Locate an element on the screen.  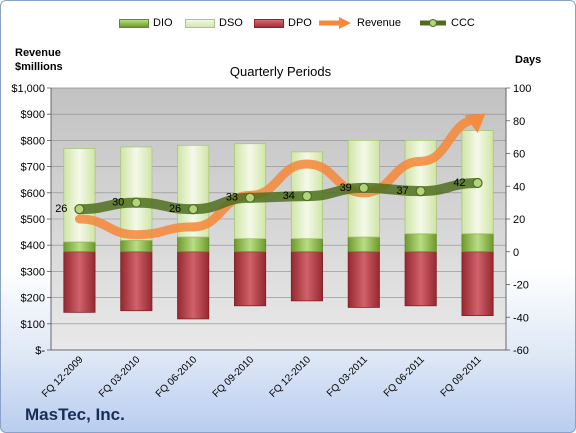
x-tick-label: FQ 03-2011 is located at coordinates (347, 376).